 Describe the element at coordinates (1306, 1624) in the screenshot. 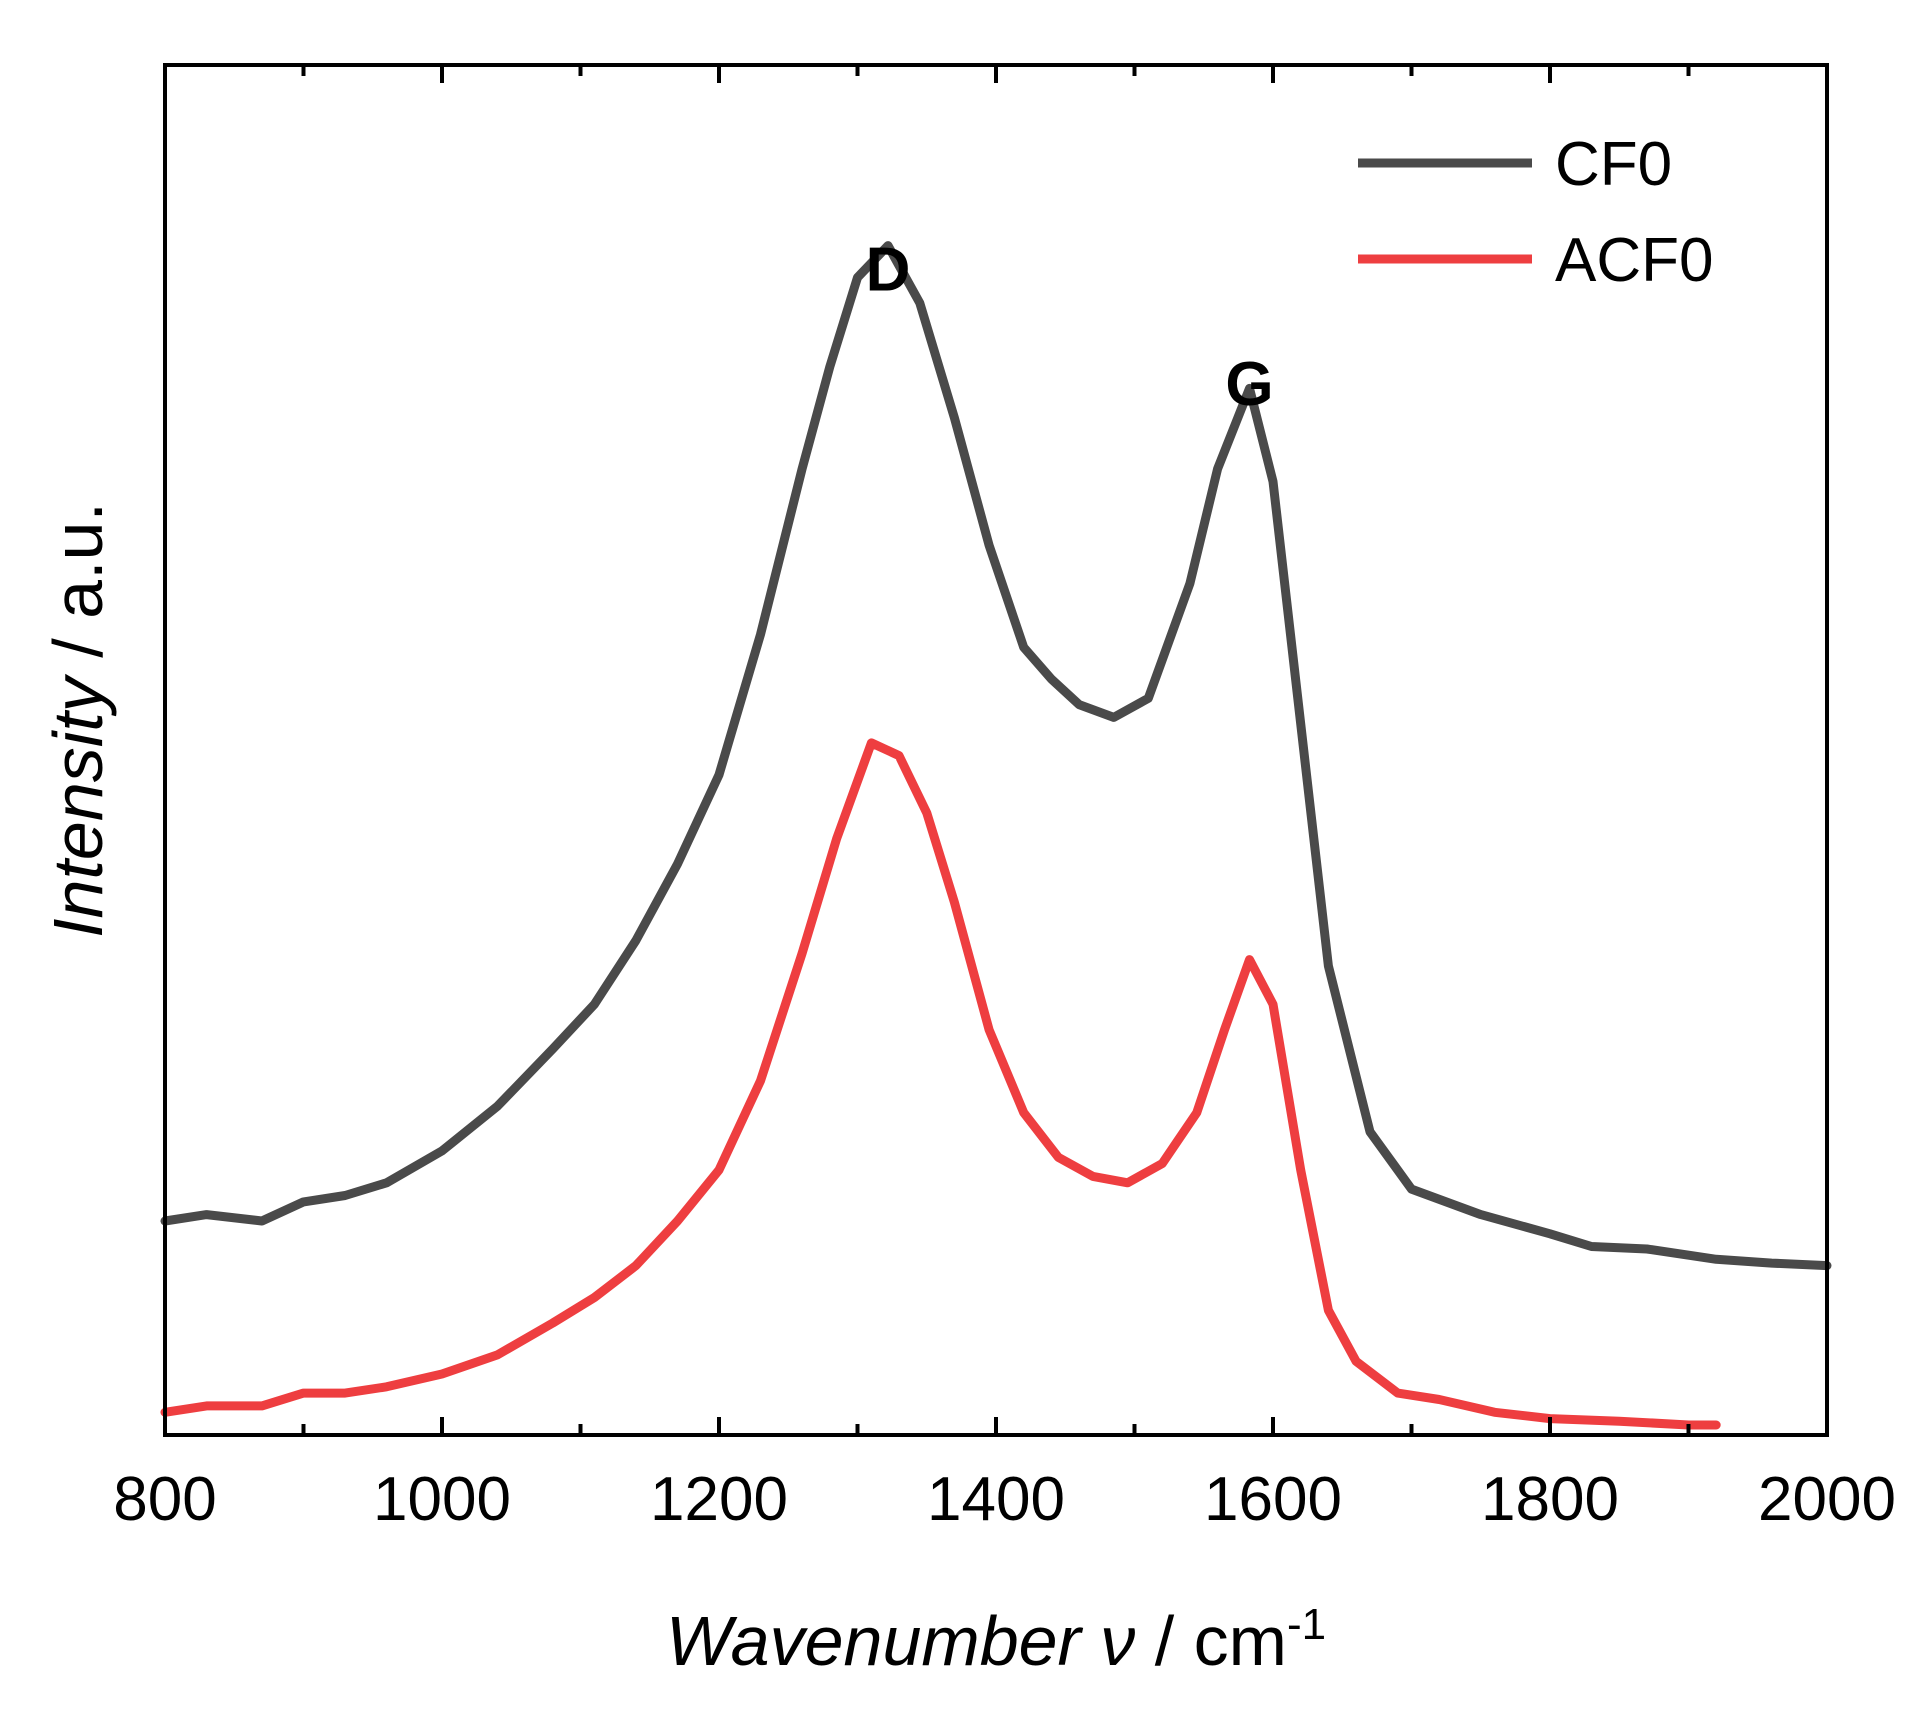

I see `x-axis-title-exponent: -1` at that location.